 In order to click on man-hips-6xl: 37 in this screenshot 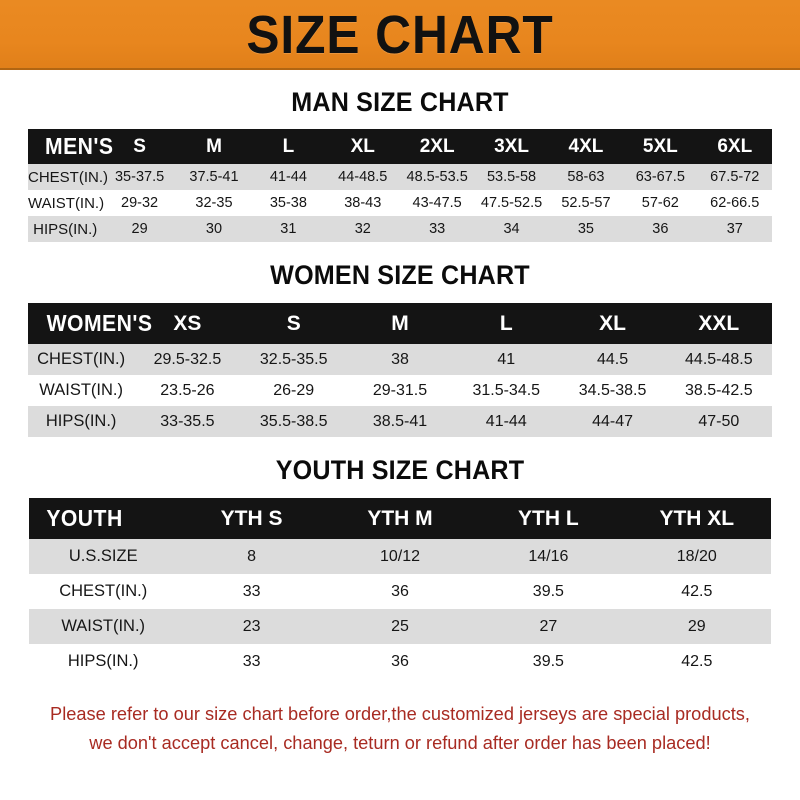, I will do `click(734, 229)`.